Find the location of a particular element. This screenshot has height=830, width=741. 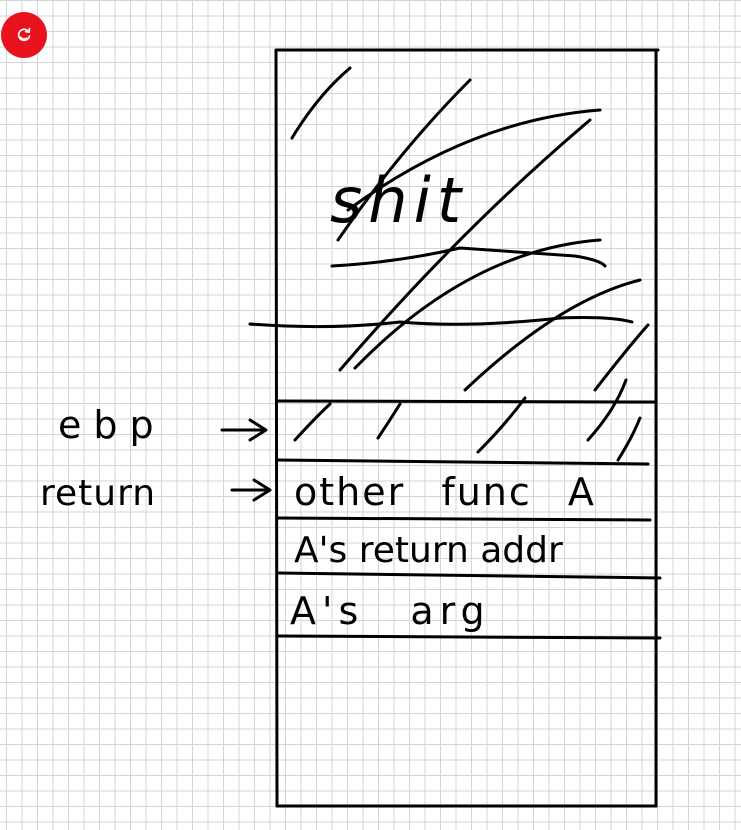

strike-lines is located at coordinates (441, 287).